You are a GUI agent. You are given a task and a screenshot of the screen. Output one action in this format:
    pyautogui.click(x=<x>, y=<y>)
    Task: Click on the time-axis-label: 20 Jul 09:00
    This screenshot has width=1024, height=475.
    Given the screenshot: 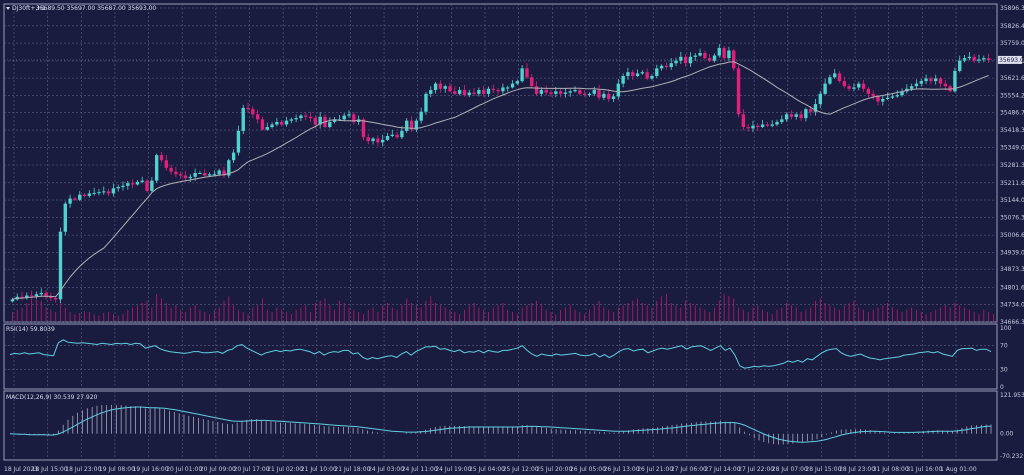 What is the action you would take?
    pyautogui.click(x=218, y=469)
    